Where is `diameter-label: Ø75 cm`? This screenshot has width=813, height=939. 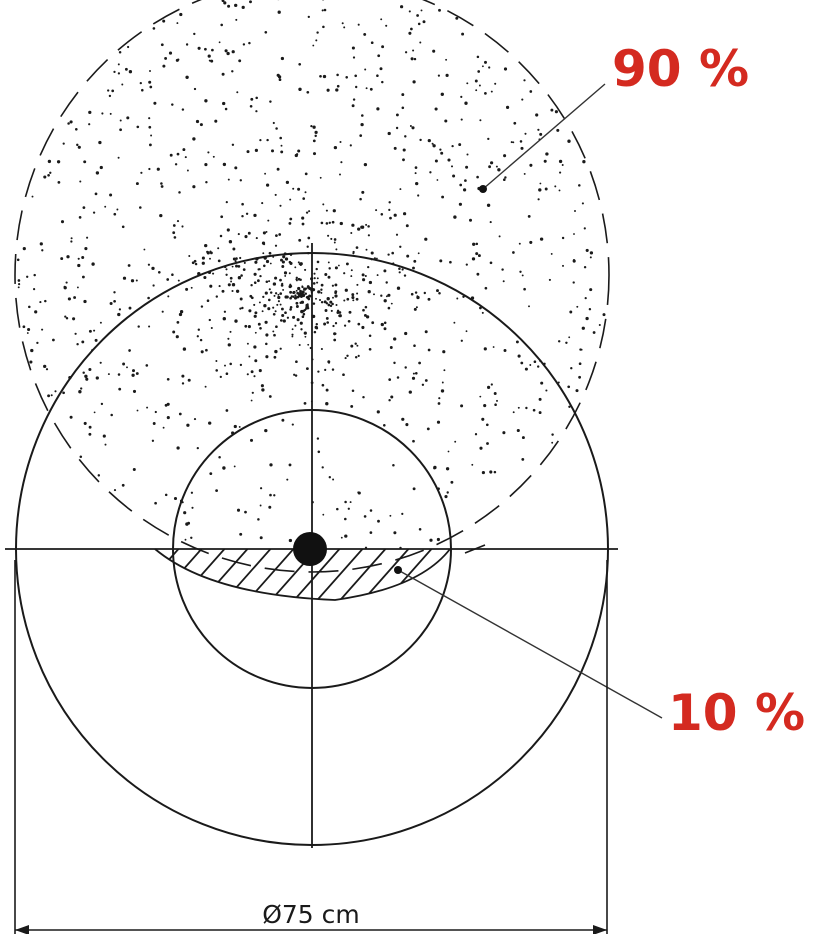 diameter-label: Ø75 cm is located at coordinates (311, 914).